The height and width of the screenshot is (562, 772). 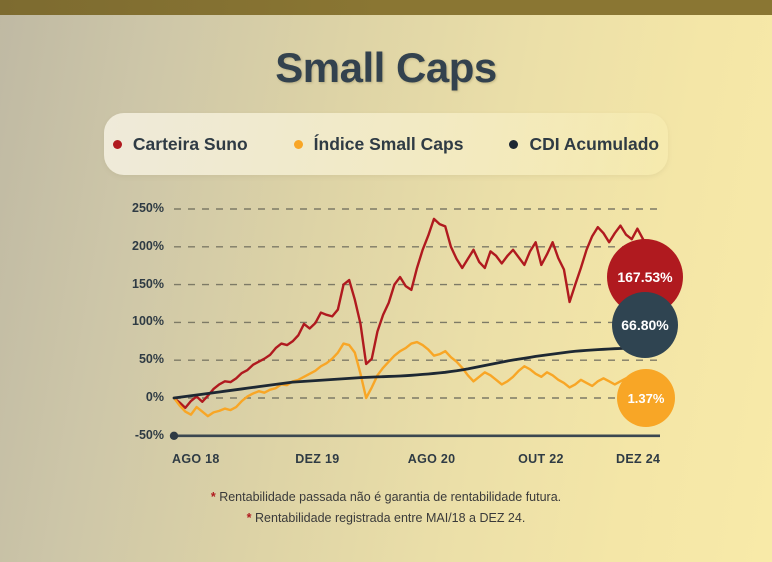 I want to click on legend-item-cdi-acumulado: CDI Acumulado, so click(x=584, y=144).